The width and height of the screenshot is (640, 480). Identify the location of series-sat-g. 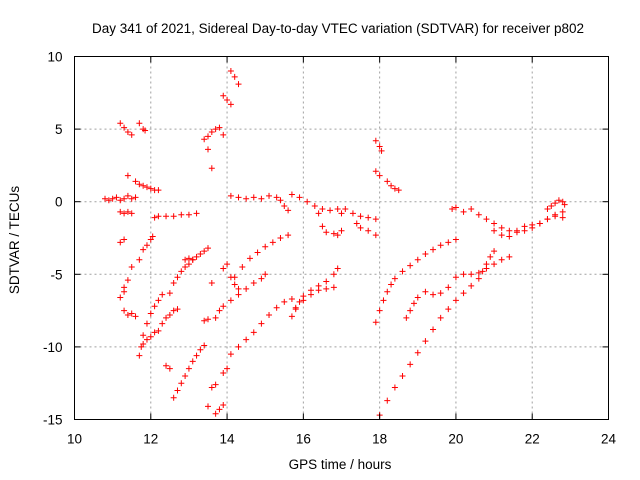
(122, 241).